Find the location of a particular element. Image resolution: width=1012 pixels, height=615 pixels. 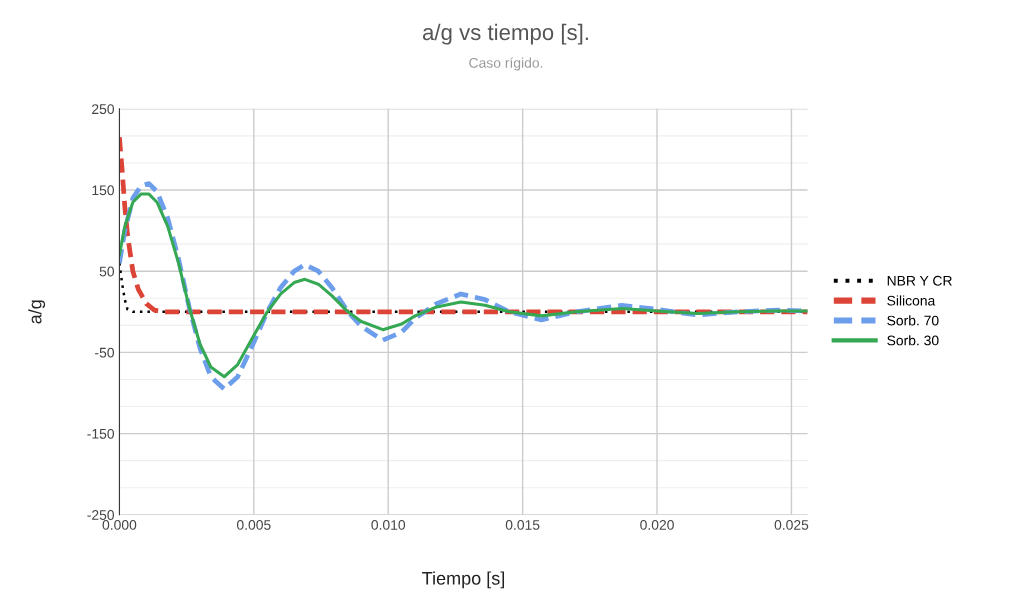

y-tick-label: 50 is located at coordinates (107, 271).